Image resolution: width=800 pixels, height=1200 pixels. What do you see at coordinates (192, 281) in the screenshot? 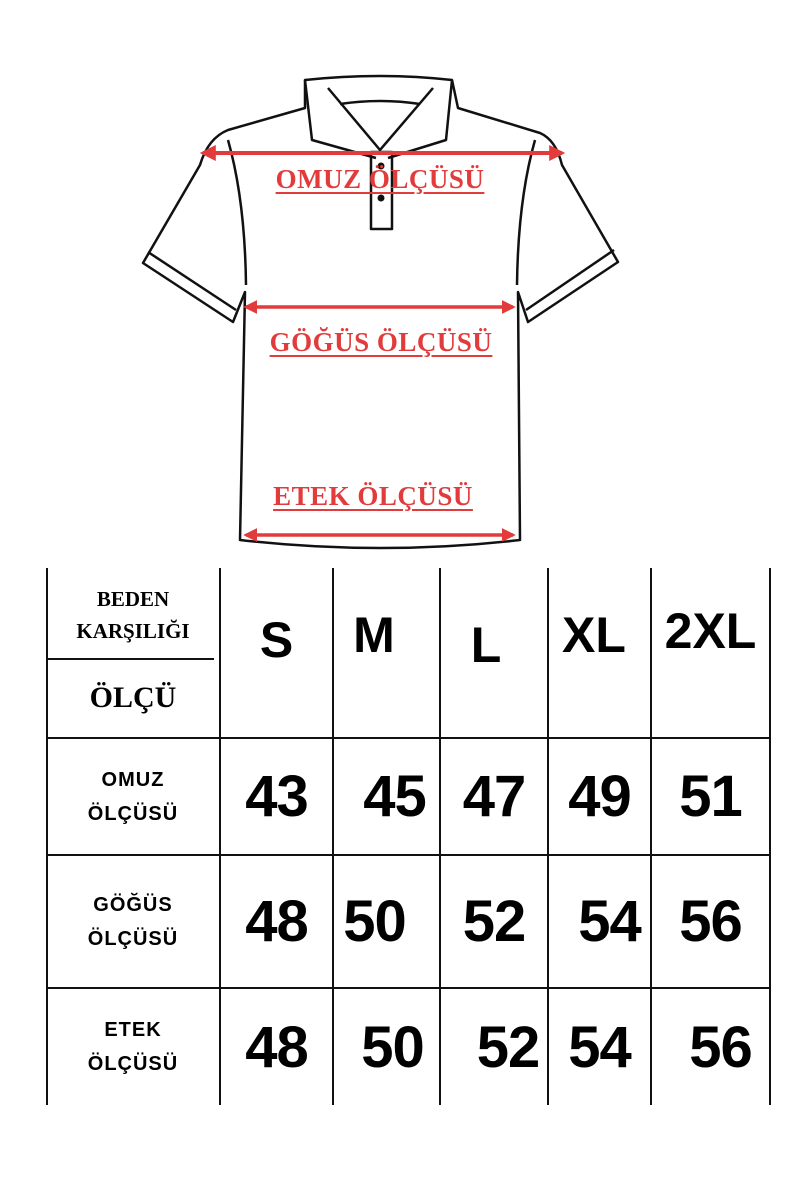
I see `left-cuff-line` at bounding box center [192, 281].